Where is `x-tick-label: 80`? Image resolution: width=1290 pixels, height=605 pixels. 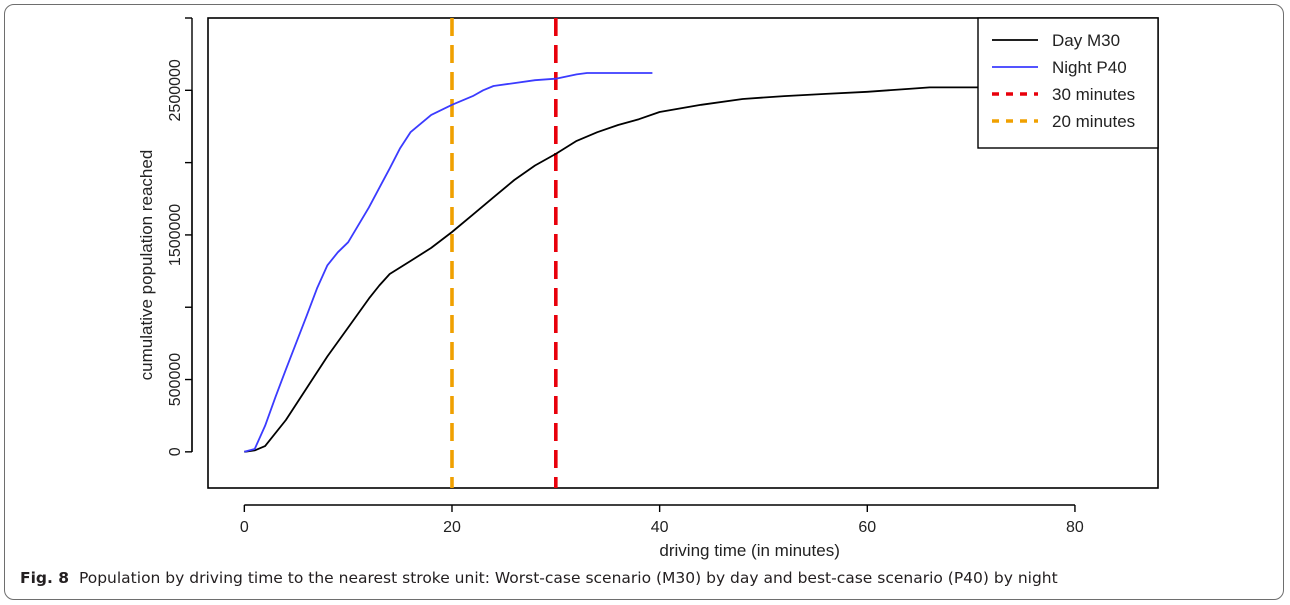 x-tick-label: 80 is located at coordinates (1075, 527).